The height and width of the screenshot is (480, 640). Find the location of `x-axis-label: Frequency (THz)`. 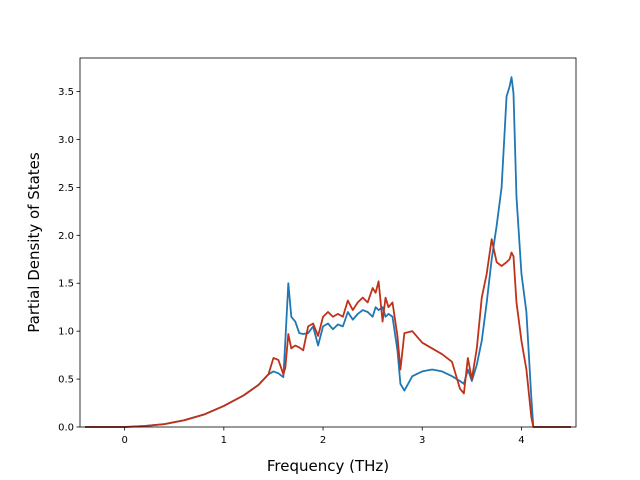

x-axis-label: Frequency (THz) is located at coordinates (328, 466).